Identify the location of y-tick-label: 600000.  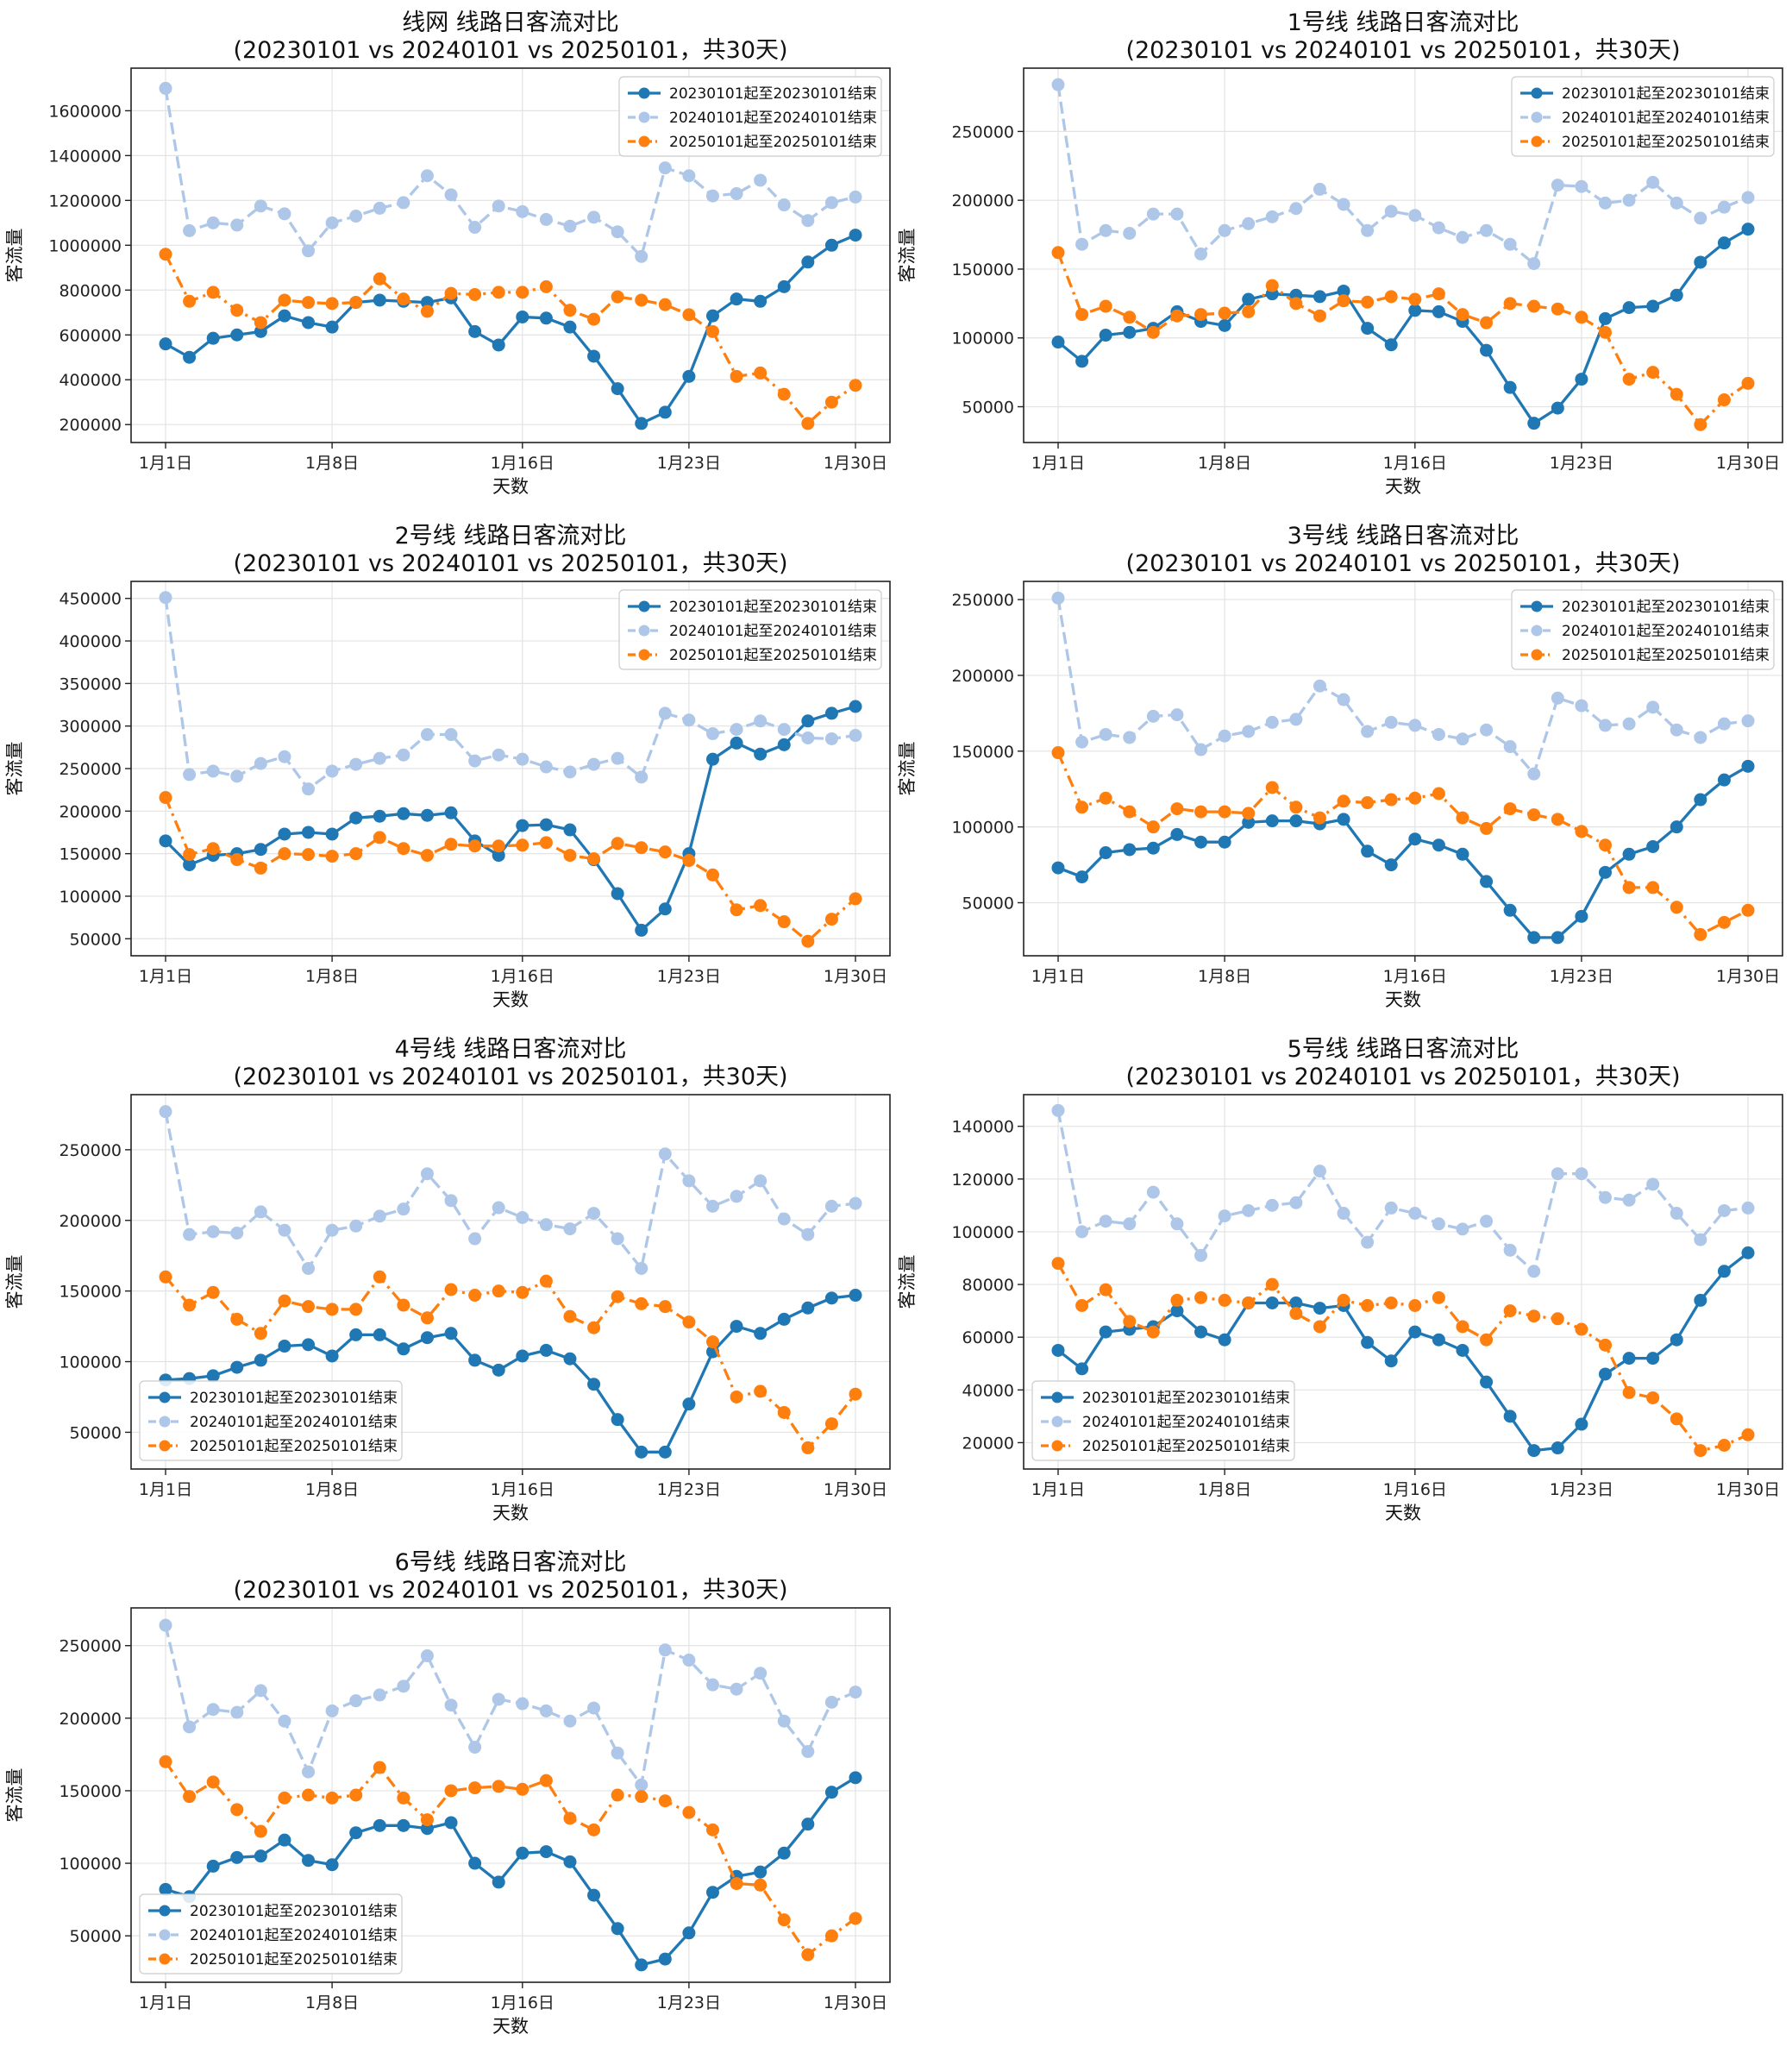
(90, 336).